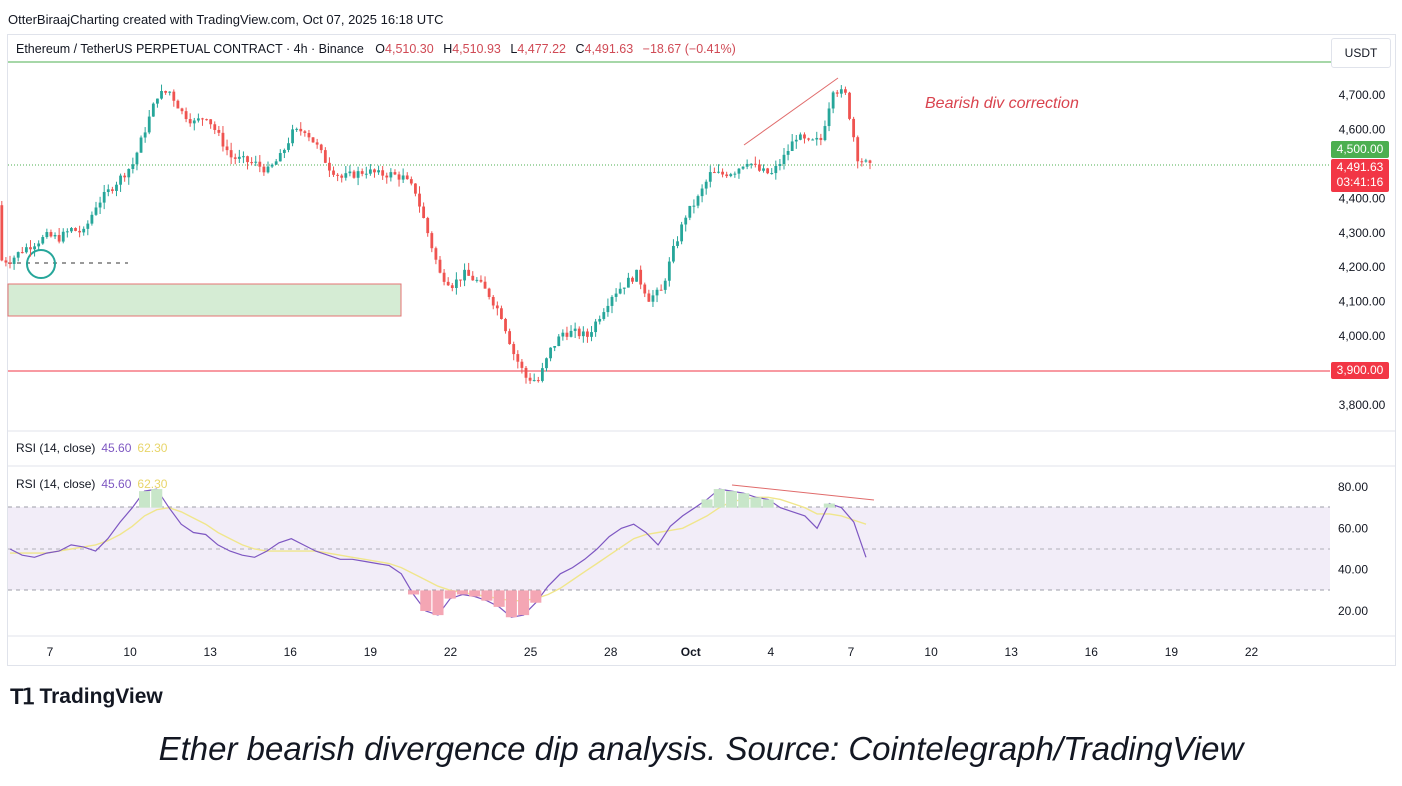 This screenshot has height=786, width=1402. What do you see at coordinates (1362, 336) in the screenshot?
I see `price-axis-tick: 4,000.00` at bounding box center [1362, 336].